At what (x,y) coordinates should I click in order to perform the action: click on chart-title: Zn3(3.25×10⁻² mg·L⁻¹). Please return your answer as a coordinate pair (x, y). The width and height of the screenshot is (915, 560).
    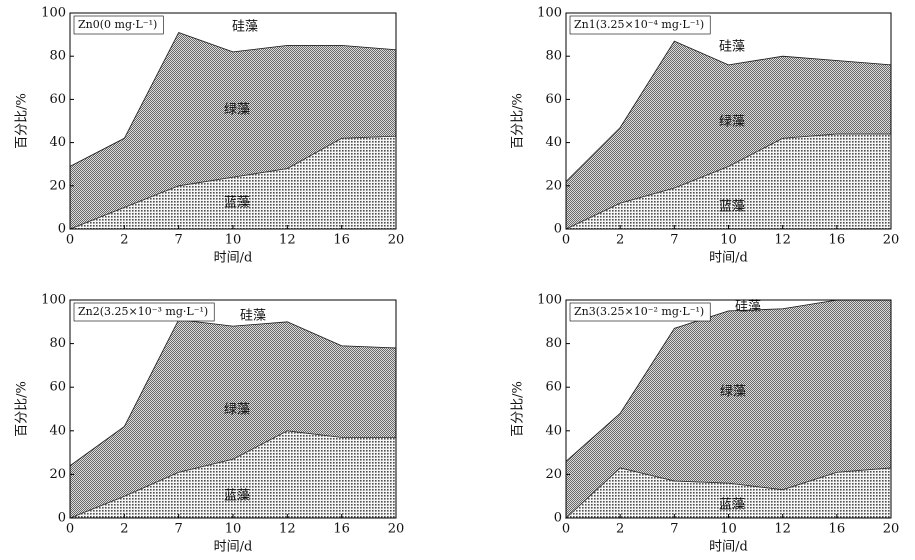
    Looking at the image, I should click on (639, 311).